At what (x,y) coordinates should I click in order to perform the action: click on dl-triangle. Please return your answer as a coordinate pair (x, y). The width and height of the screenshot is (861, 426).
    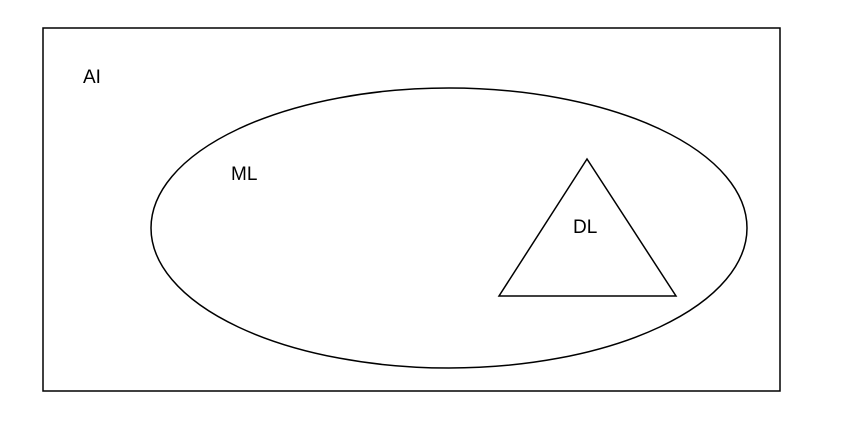
    Looking at the image, I should click on (587, 227).